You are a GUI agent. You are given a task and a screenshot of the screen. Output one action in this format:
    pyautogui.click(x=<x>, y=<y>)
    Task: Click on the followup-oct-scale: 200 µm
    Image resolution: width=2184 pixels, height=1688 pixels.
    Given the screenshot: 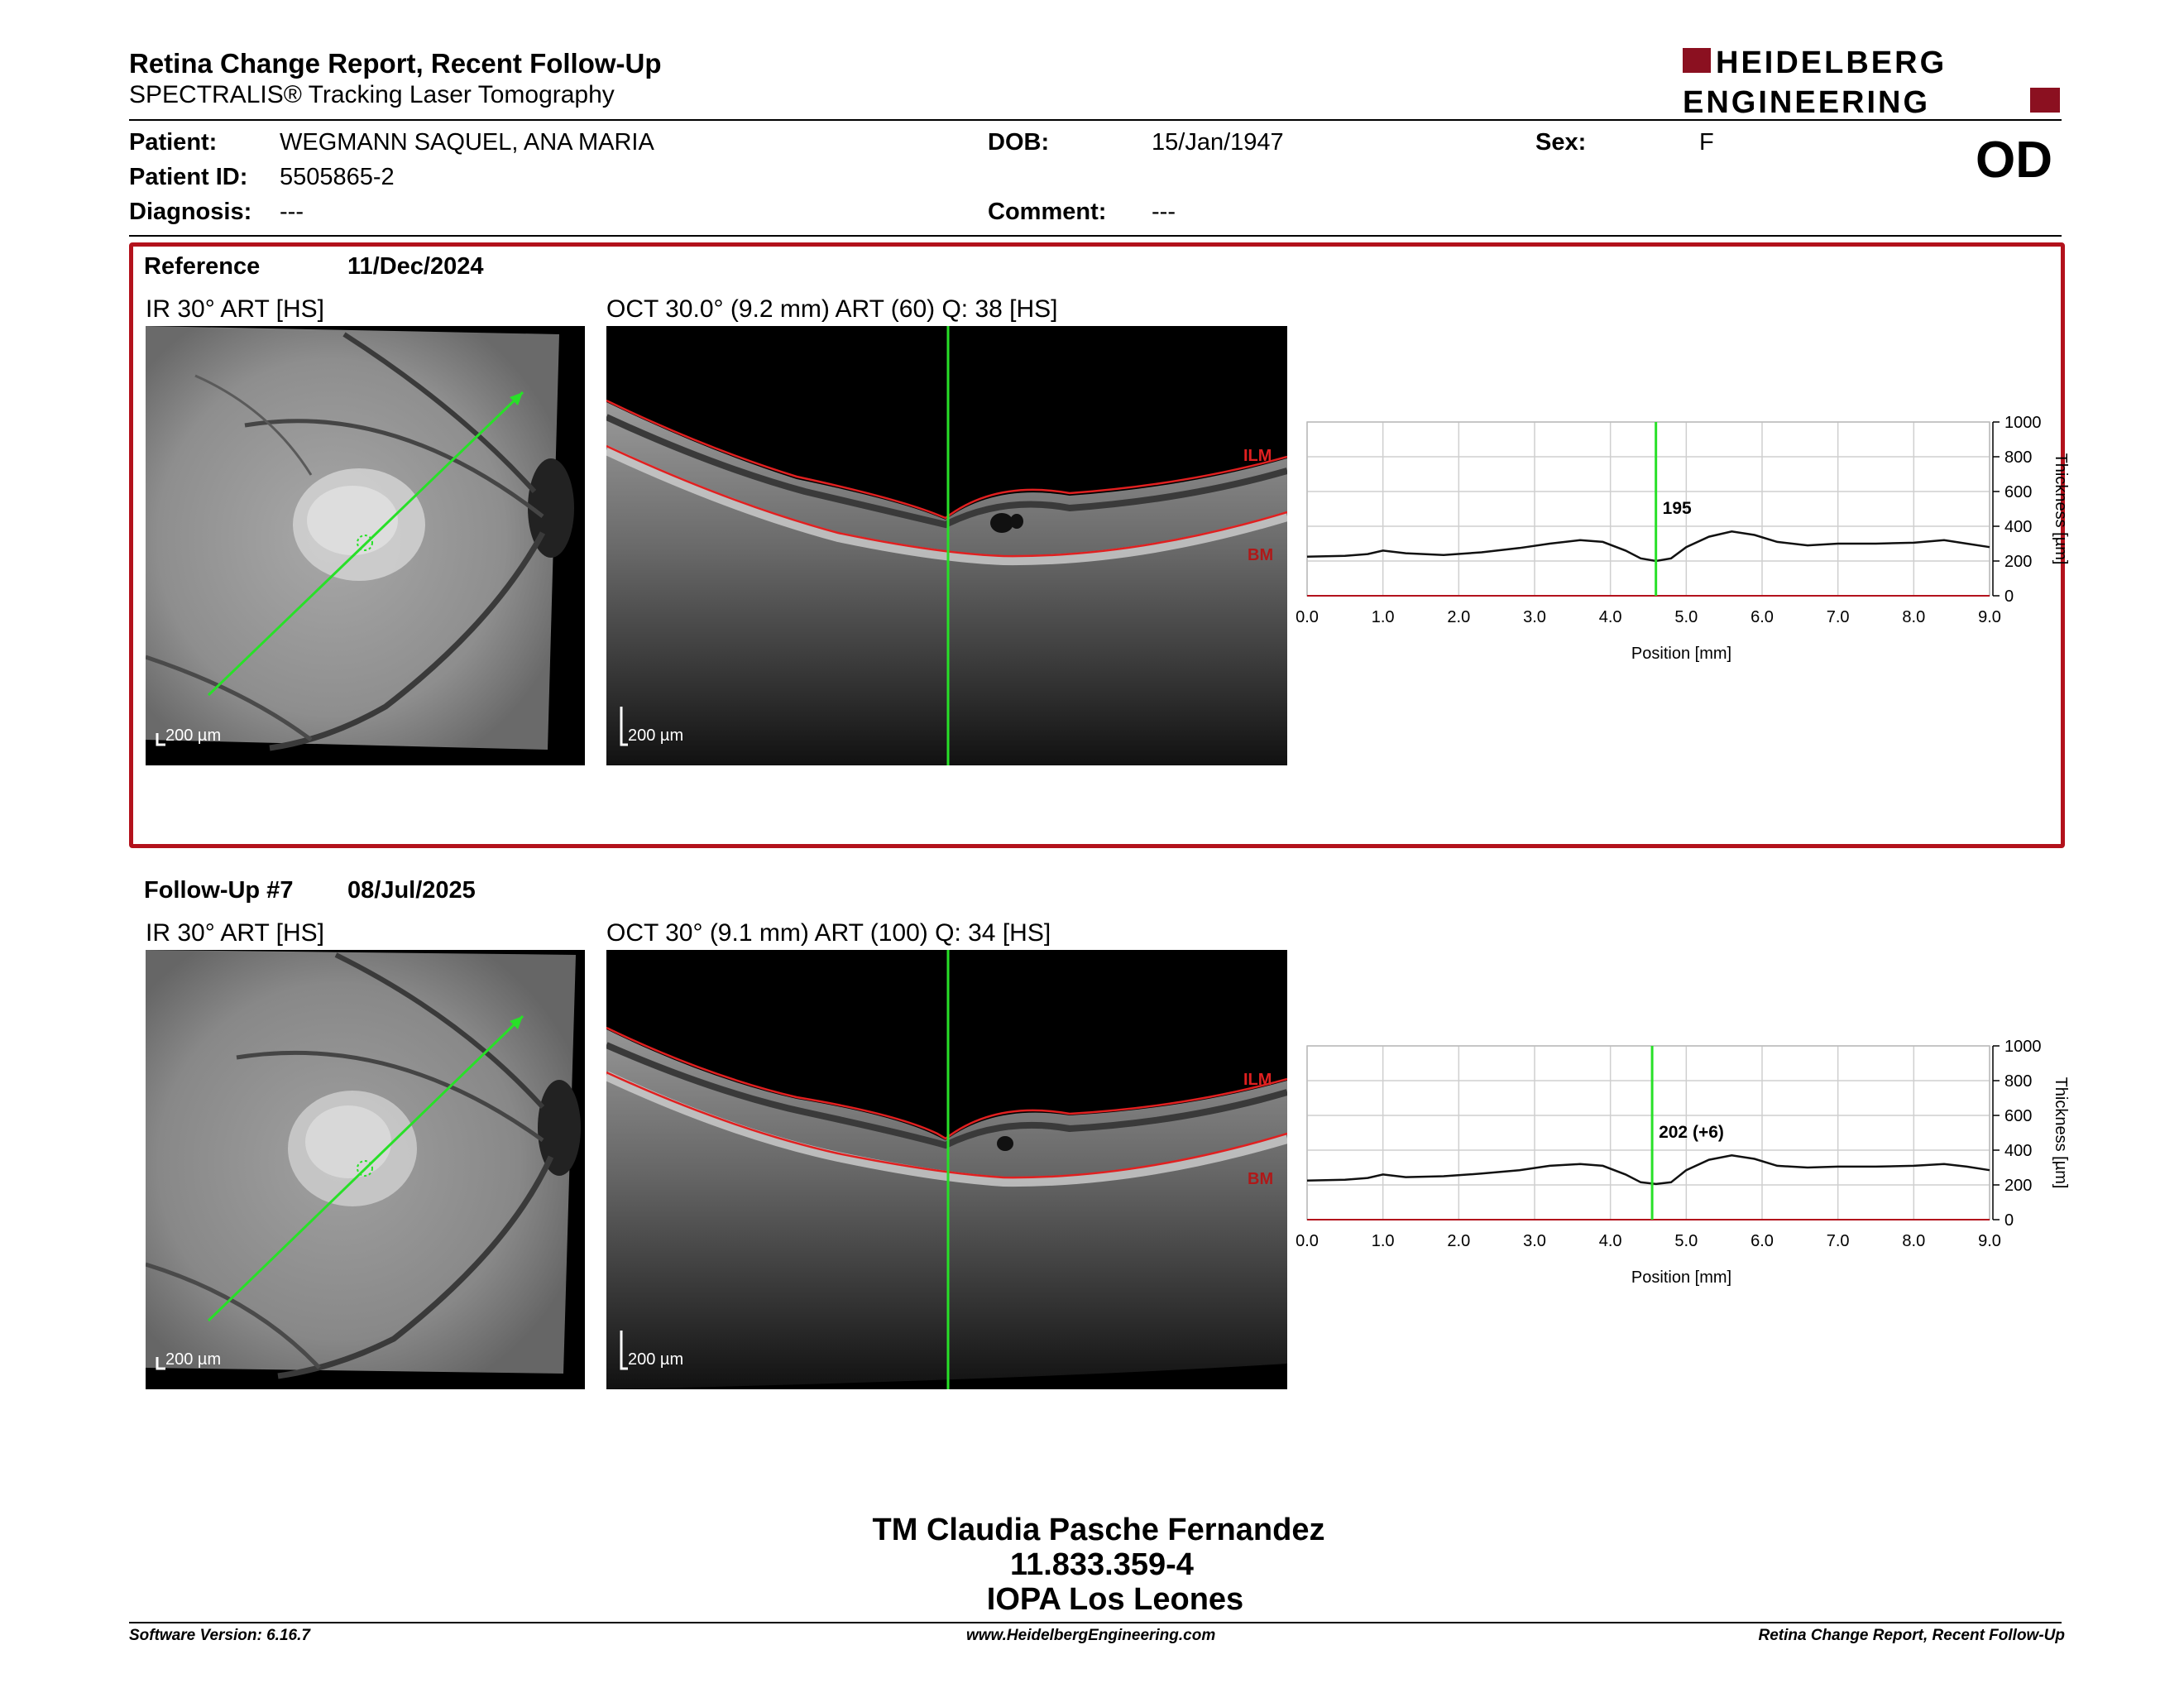 What is the action you would take?
    pyautogui.click(x=656, y=1359)
    